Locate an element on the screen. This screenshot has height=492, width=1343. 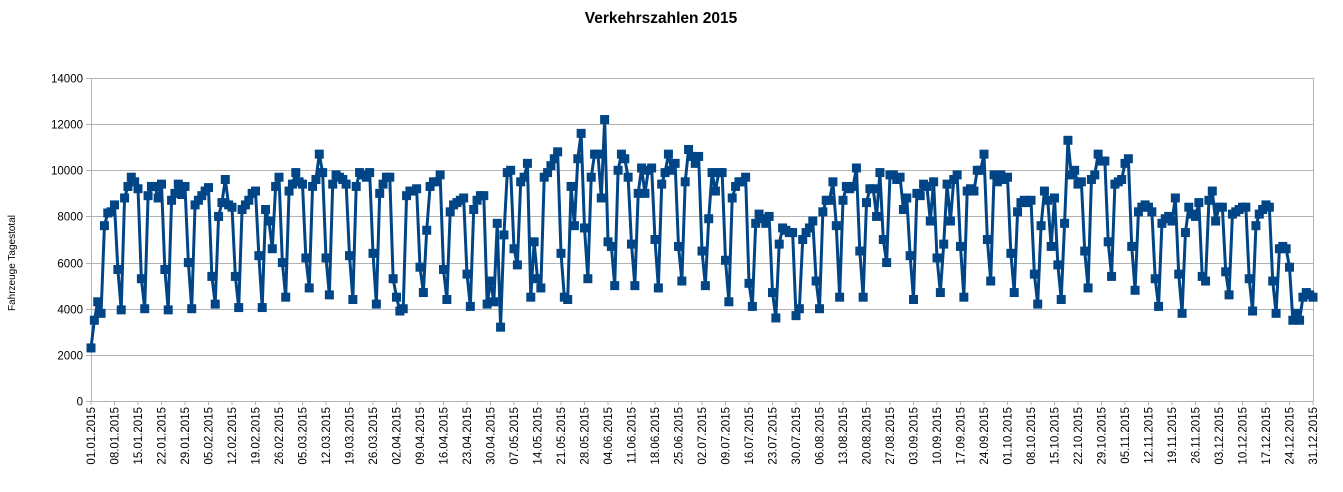
y-tick-labels: 0 2000 4000 6000 8000 10000 12000 14000 is located at coordinates (67, 241).